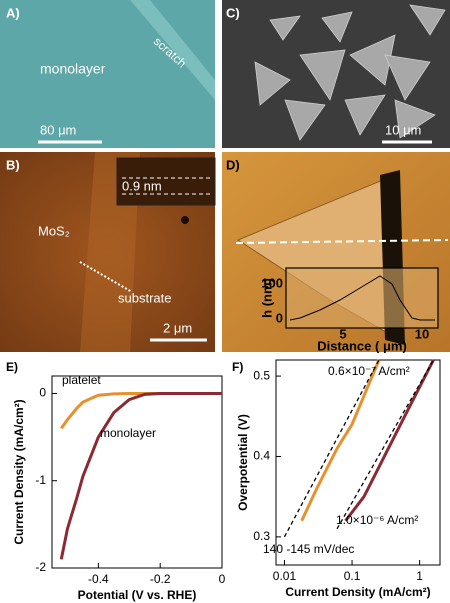 The image size is (450, 603). I want to click on y-tick-label: -2, so click(40, 567).